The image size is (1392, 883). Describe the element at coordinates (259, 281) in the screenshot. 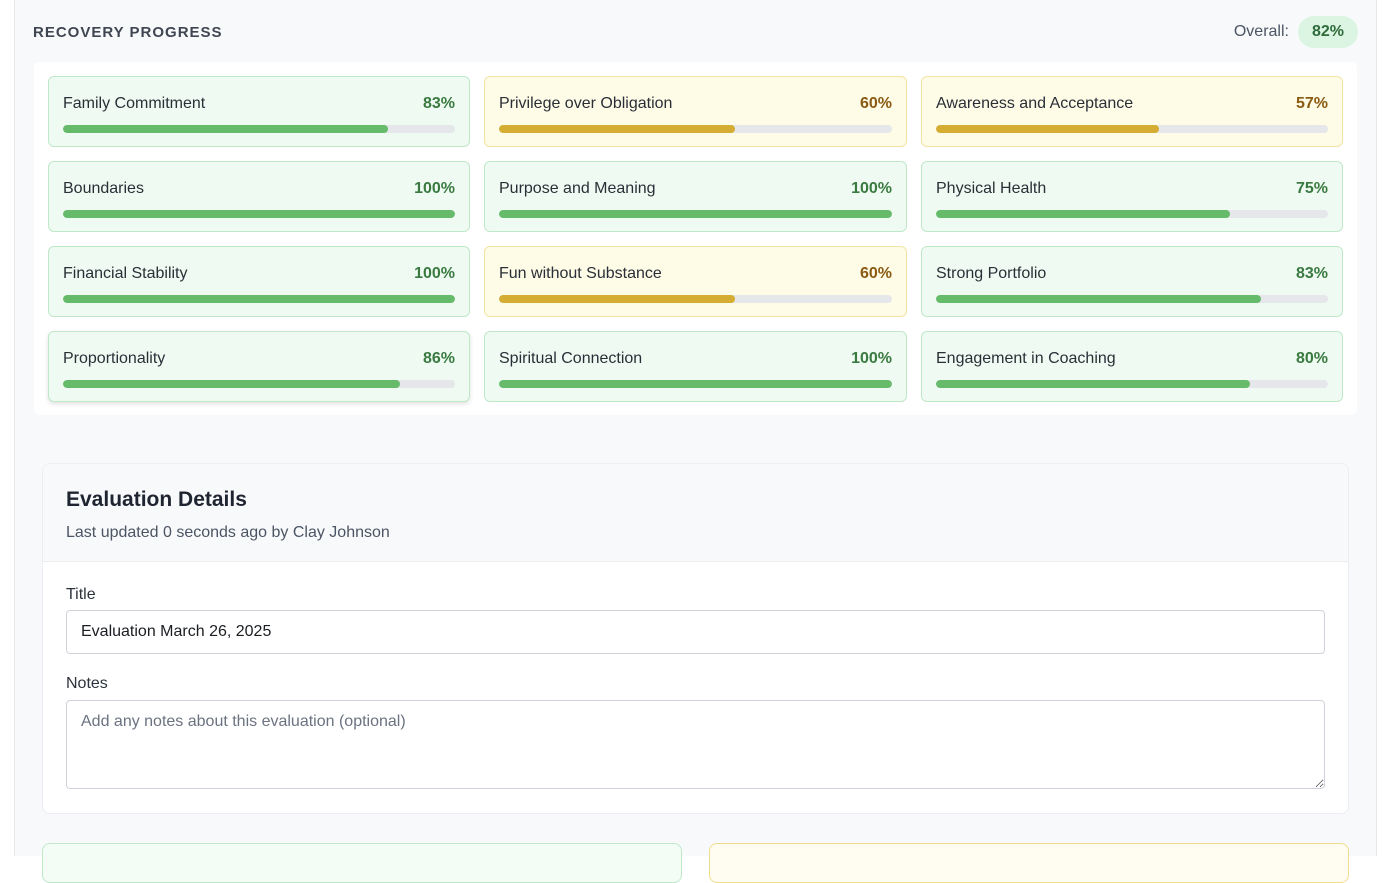

I see `category-card: Financial Stability 100%` at that location.